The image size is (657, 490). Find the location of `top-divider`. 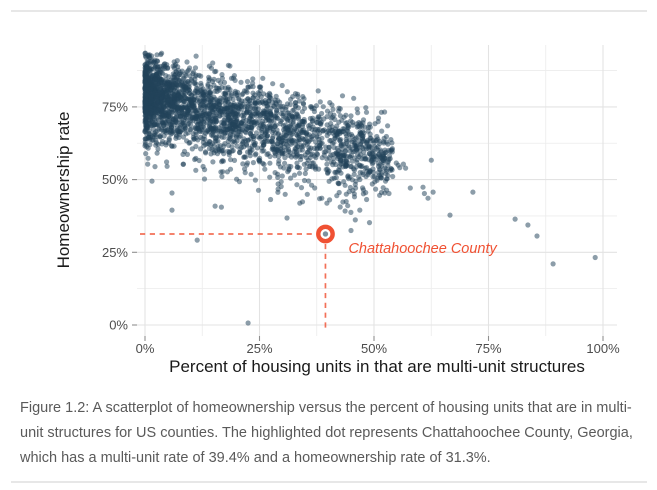

top-divider is located at coordinates (329, 11).